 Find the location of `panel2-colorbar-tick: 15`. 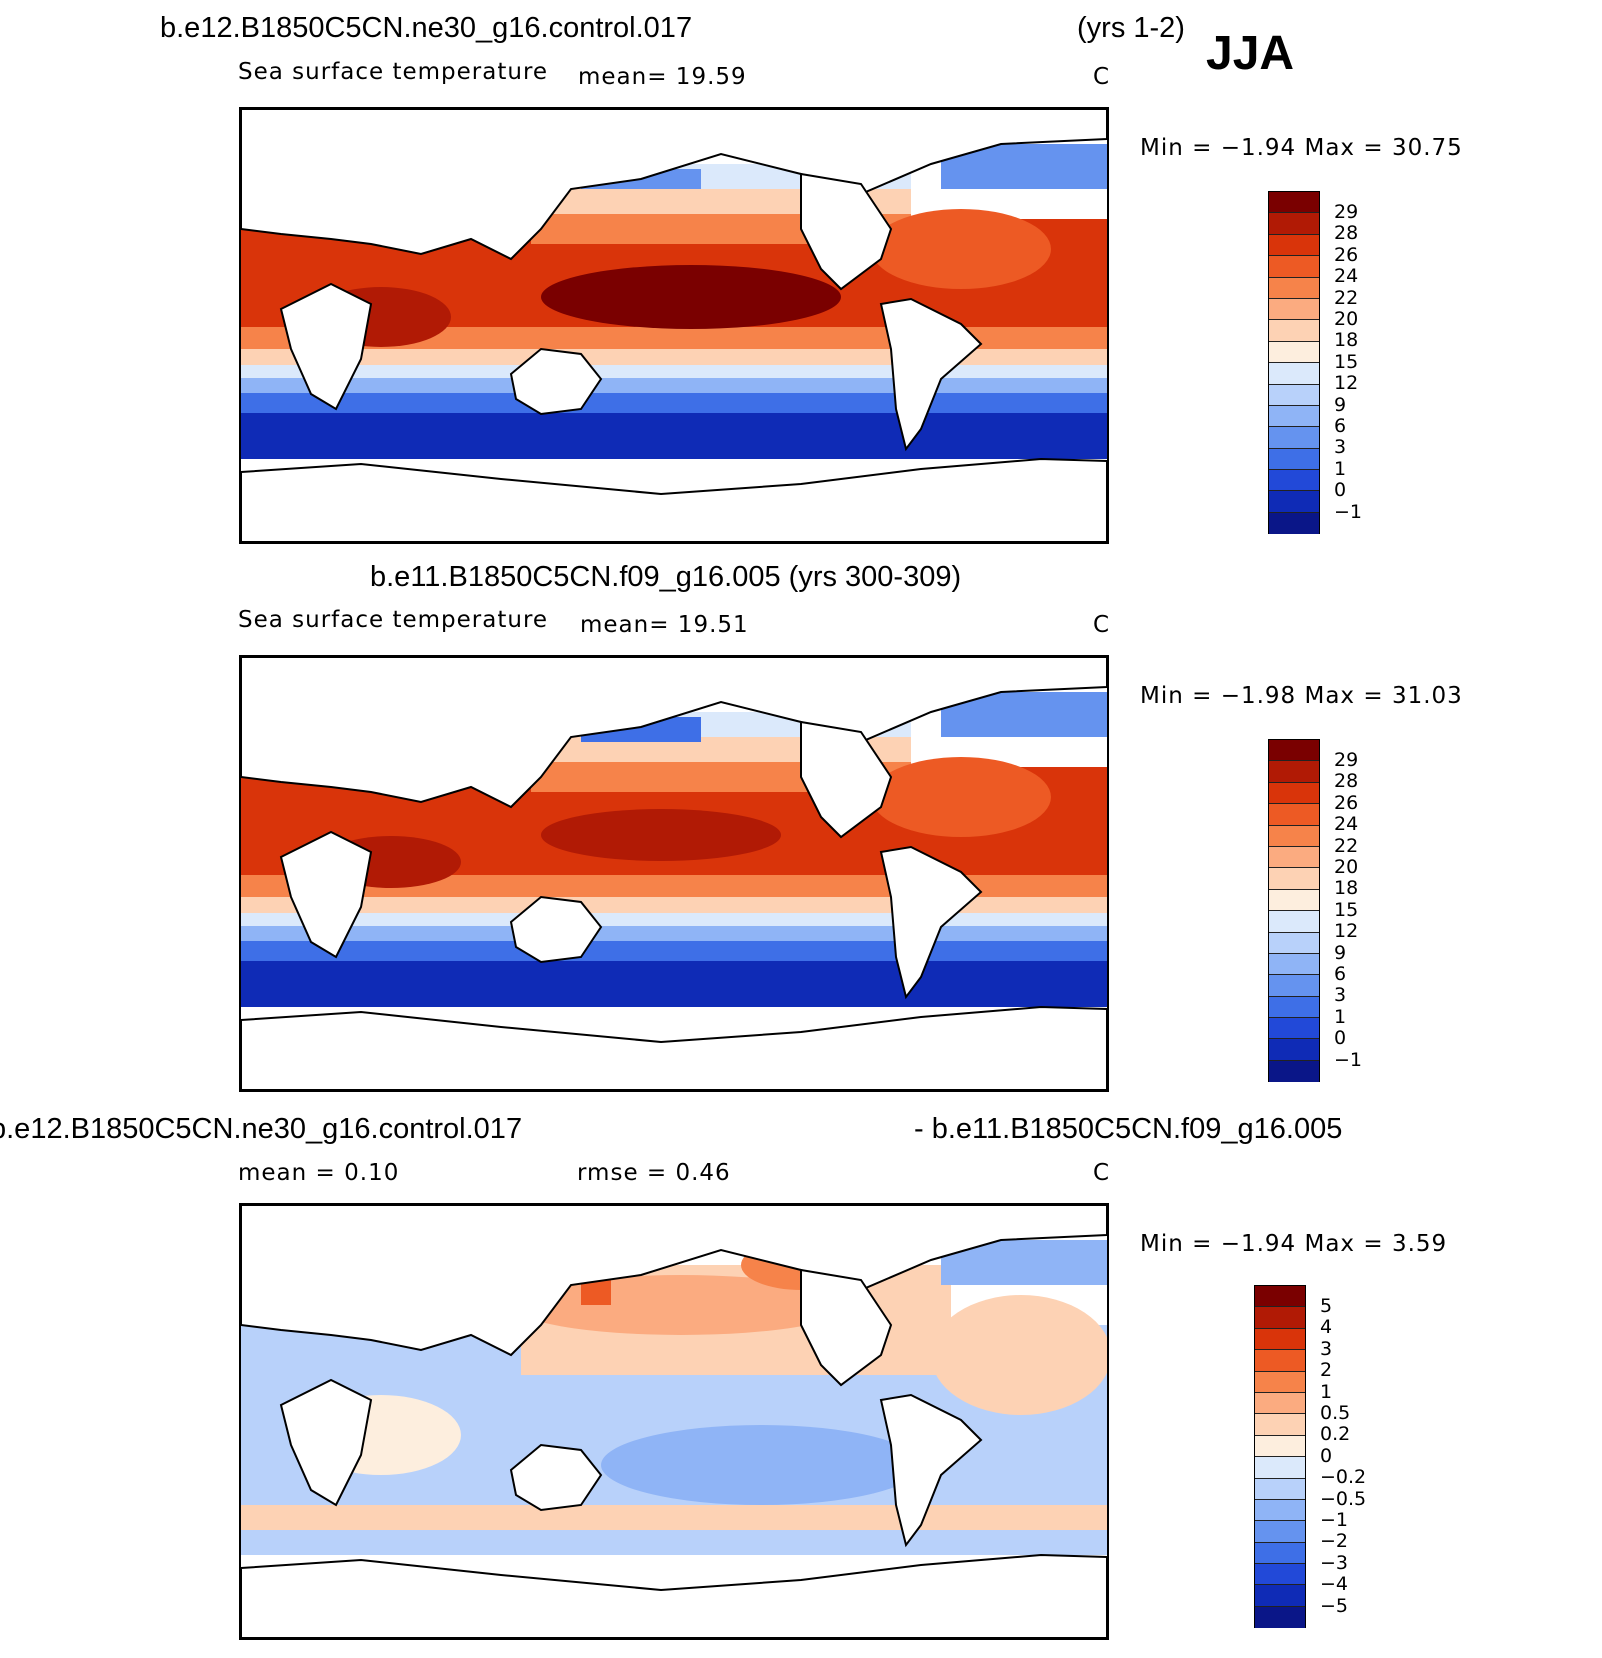

panel2-colorbar-tick: 15 is located at coordinates (1346, 910).